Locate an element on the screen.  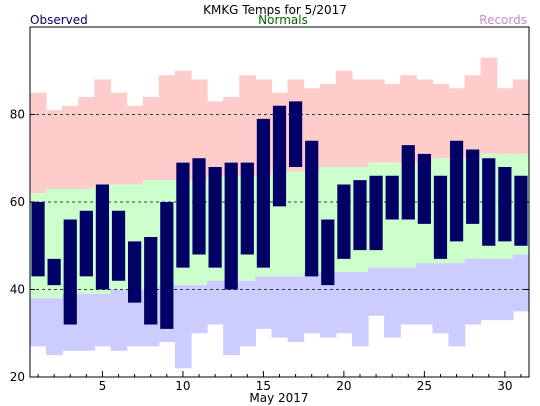
y-tick-label: 80 is located at coordinates (17, 115).